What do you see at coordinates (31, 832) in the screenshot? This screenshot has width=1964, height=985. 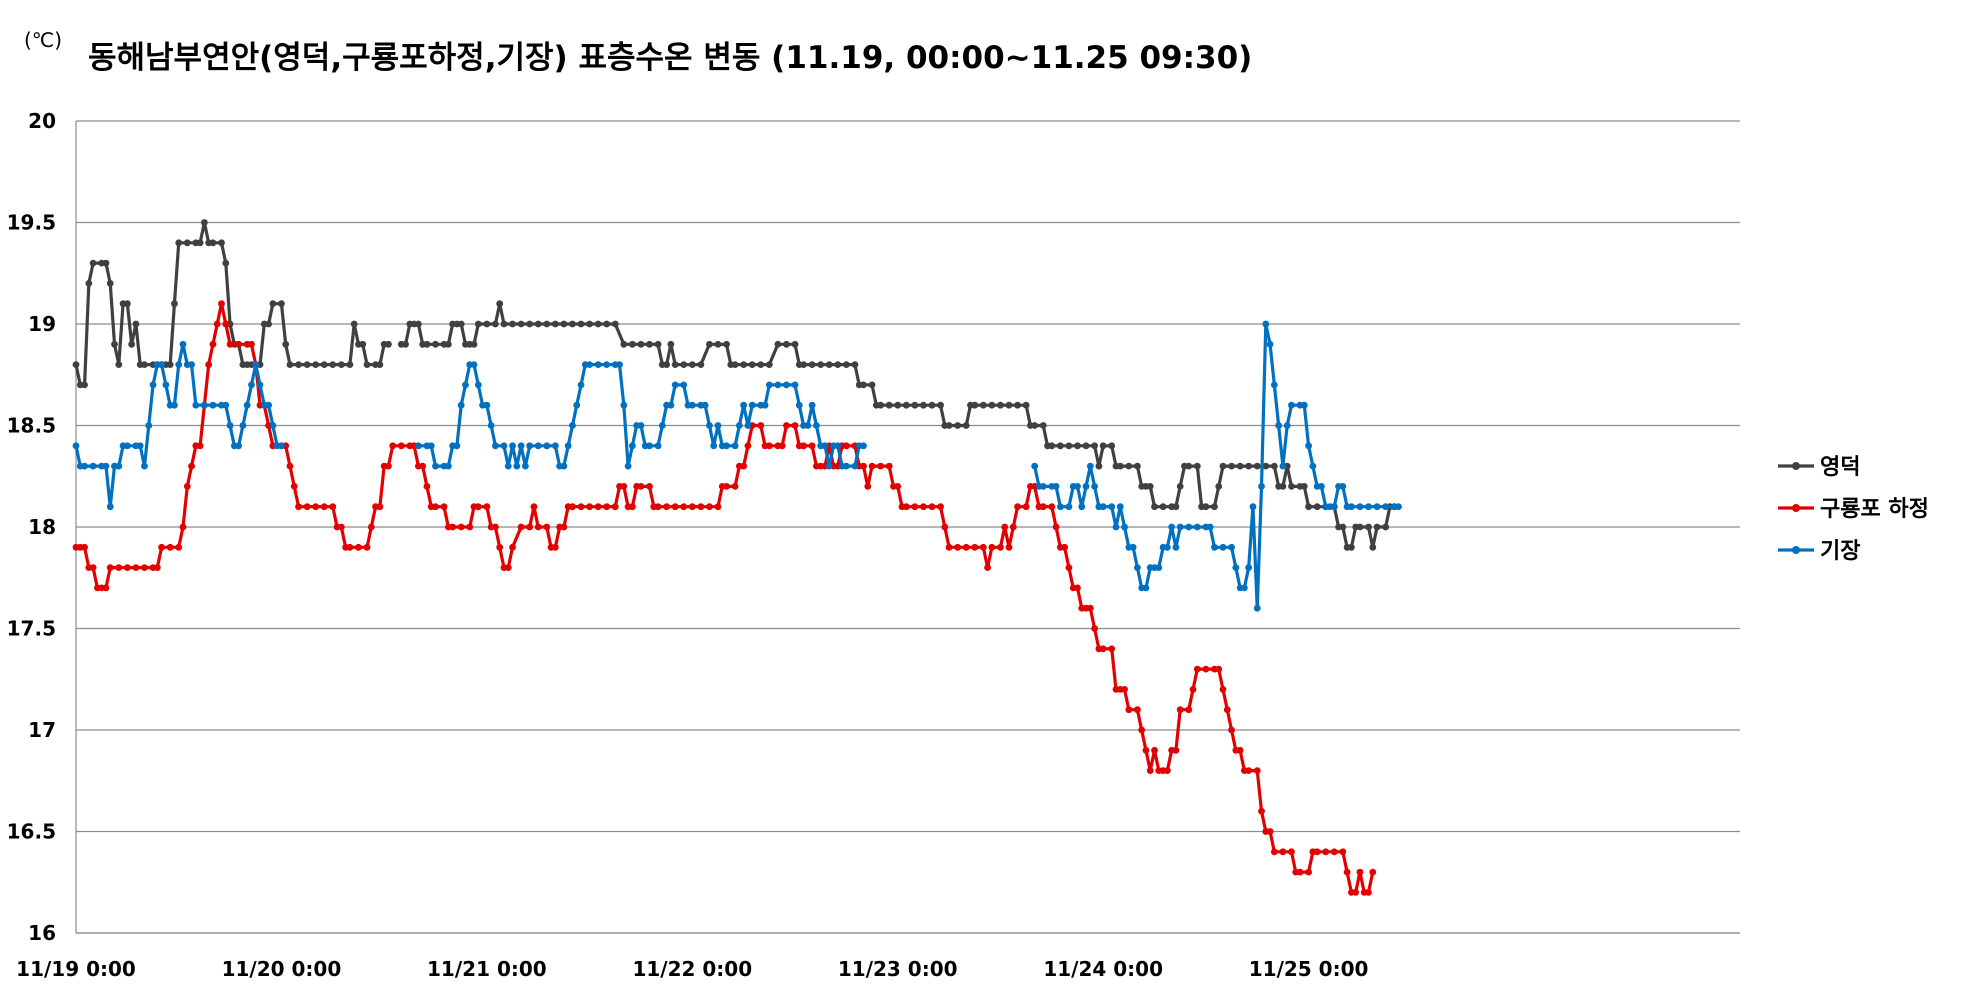 I see `y-tick-label: 16.5` at bounding box center [31, 832].